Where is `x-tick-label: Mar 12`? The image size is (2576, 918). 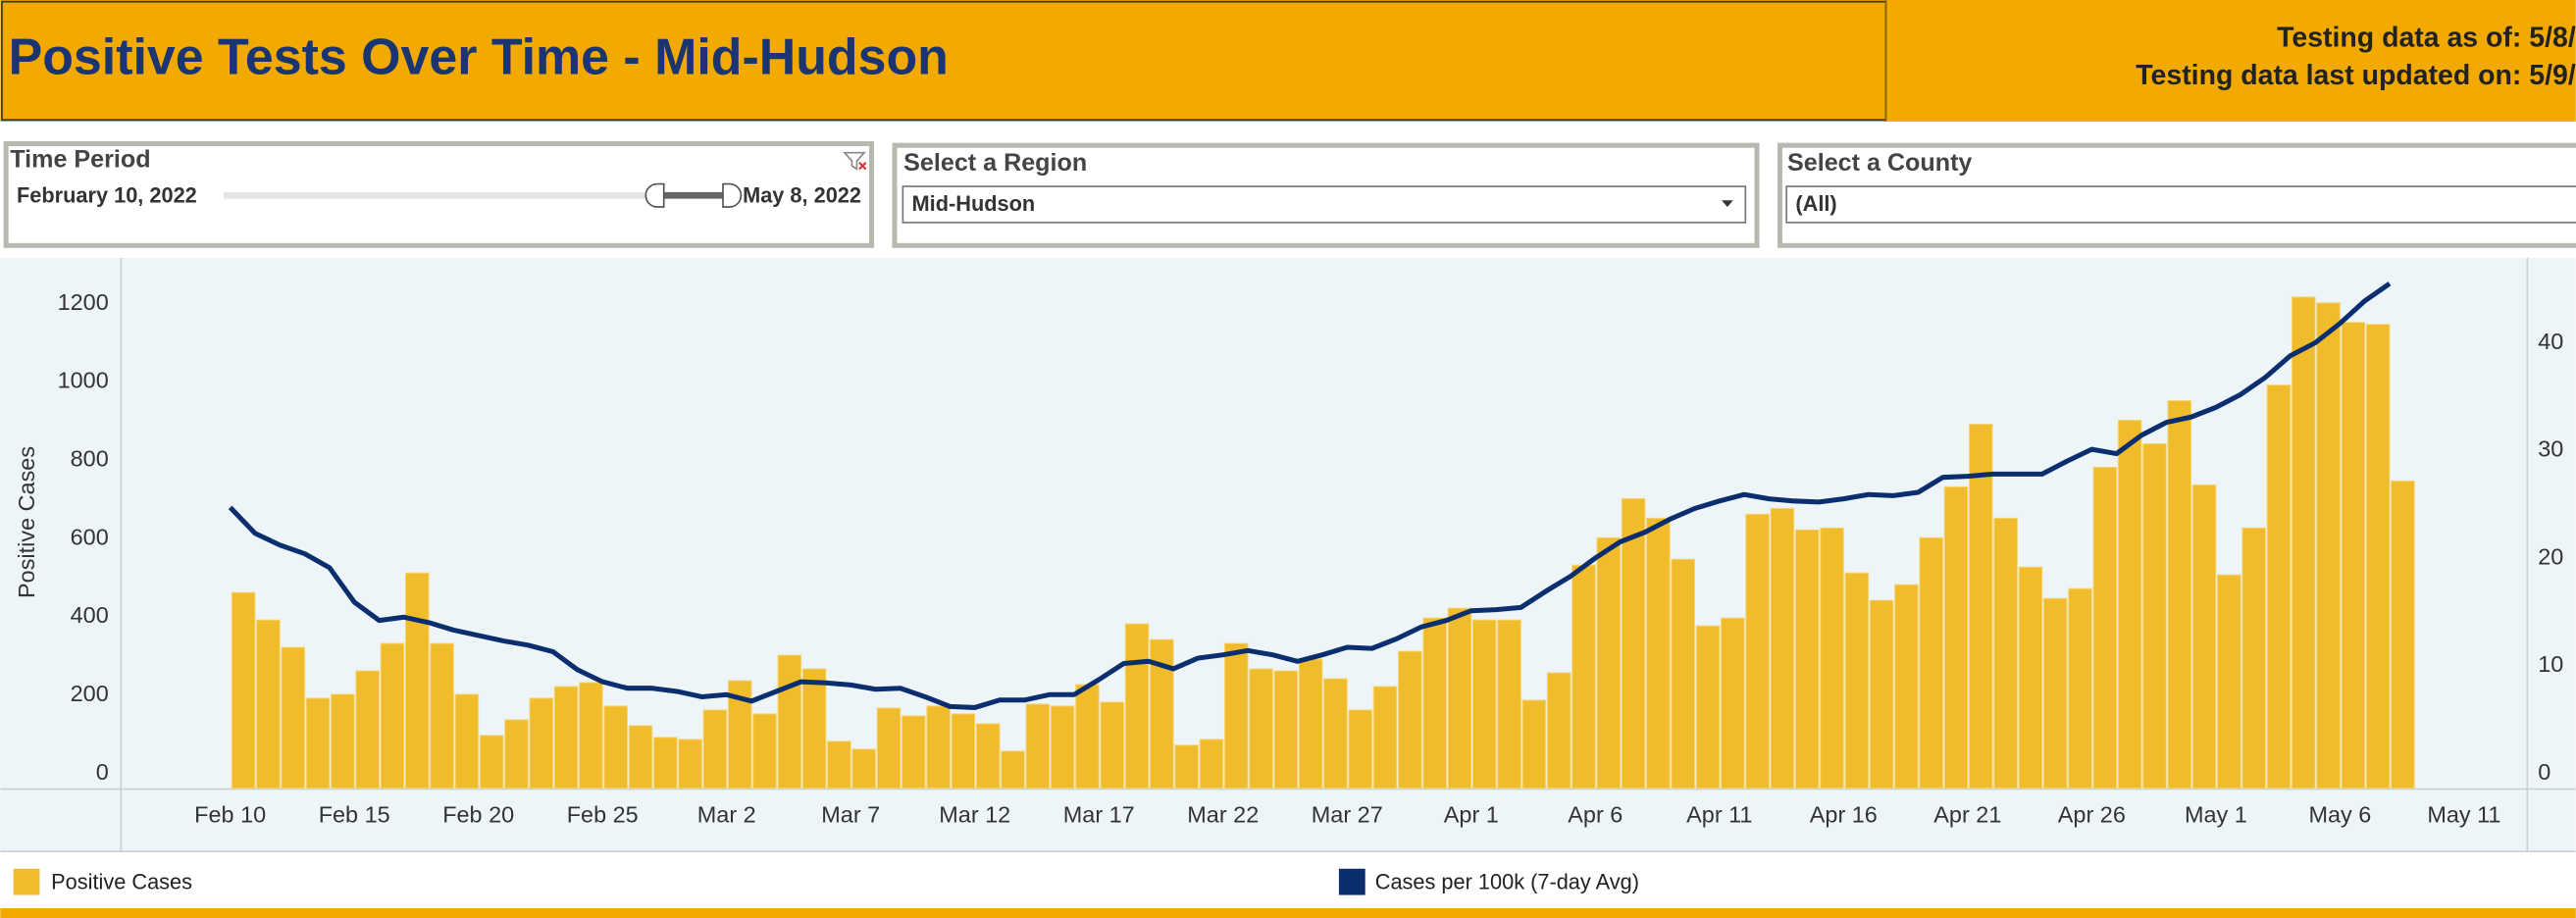 x-tick-label: Mar 12 is located at coordinates (974, 814).